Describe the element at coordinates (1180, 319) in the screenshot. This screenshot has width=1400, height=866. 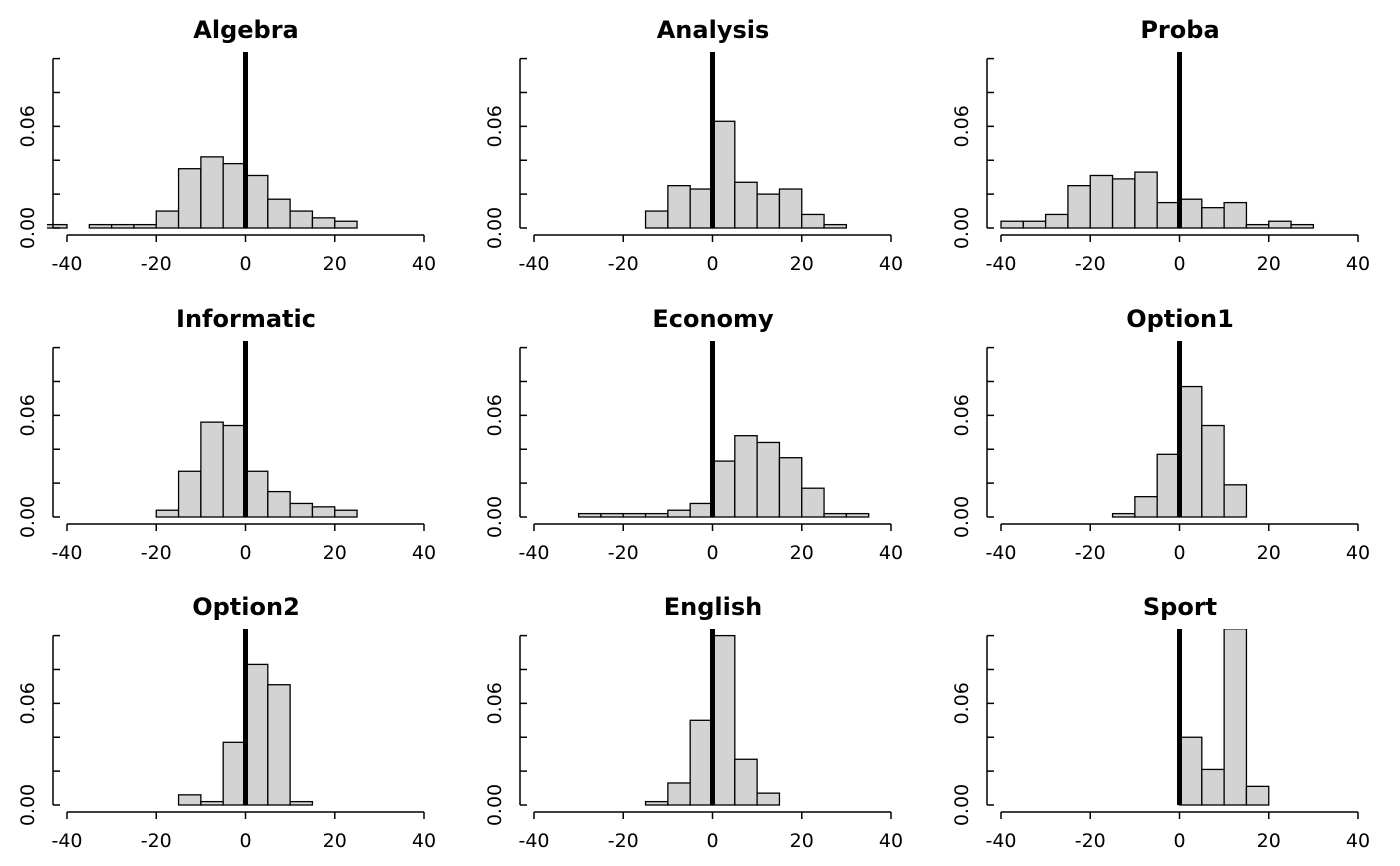
I see `panel-title: Option1` at that location.